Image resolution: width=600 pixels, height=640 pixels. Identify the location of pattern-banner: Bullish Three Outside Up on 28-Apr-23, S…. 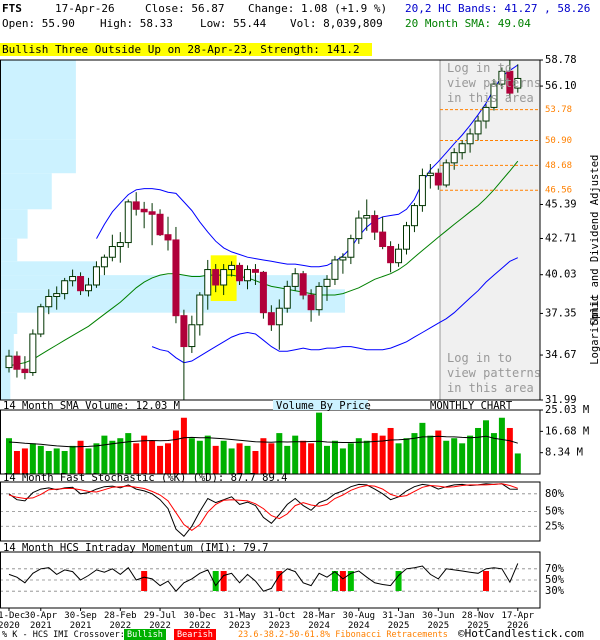
(186, 49).